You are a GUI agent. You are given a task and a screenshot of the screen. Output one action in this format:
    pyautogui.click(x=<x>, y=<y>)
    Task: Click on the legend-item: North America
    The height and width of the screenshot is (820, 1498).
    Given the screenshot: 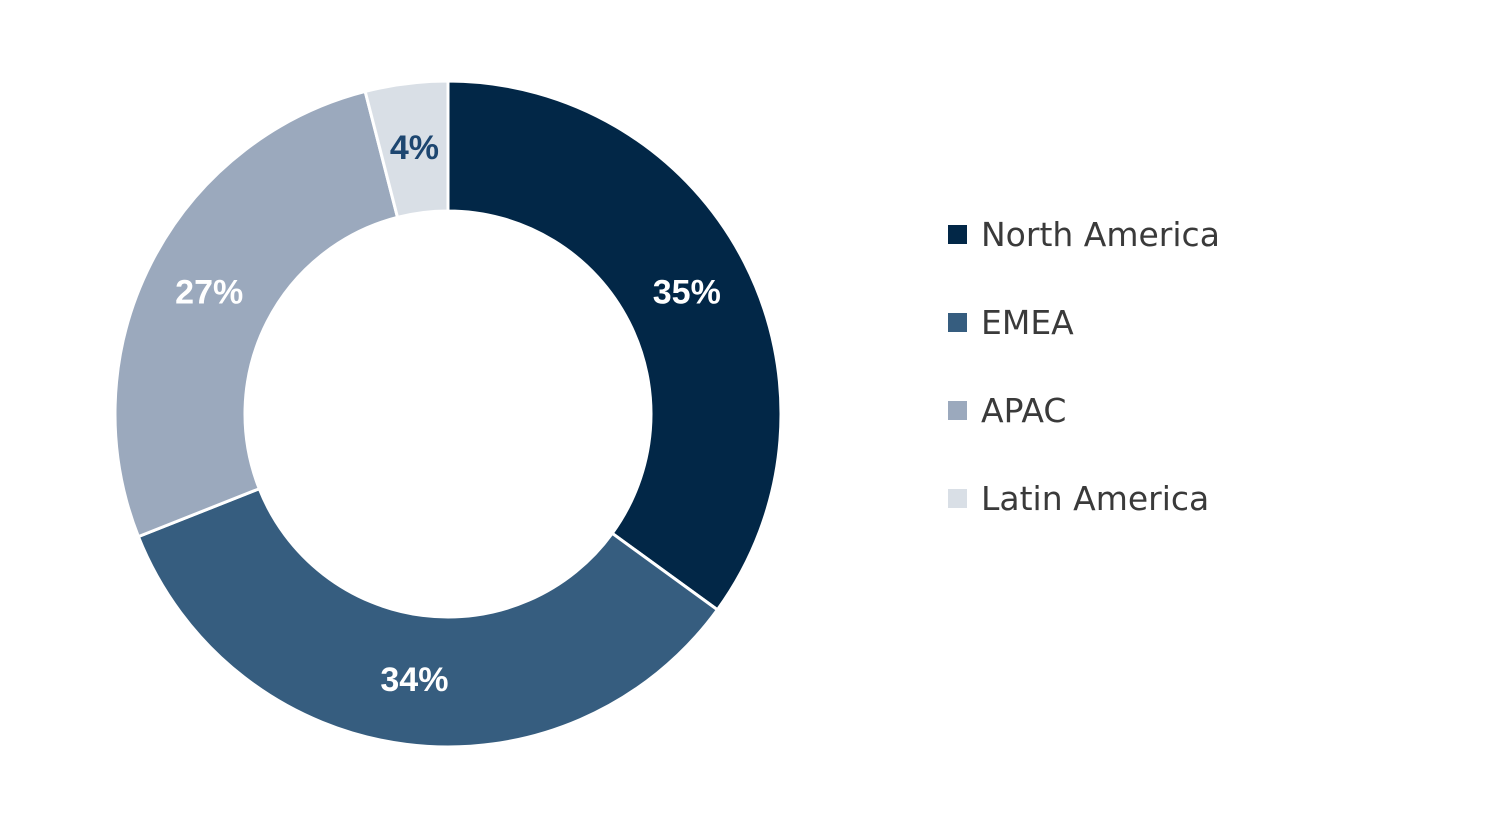 What is the action you would take?
    pyautogui.click(x=1084, y=234)
    